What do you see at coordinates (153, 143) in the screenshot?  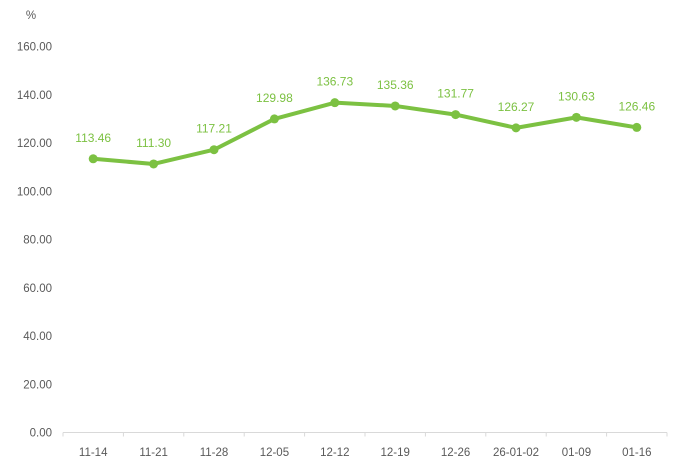 I see `data-point-label: 111.30` at bounding box center [153, 143].